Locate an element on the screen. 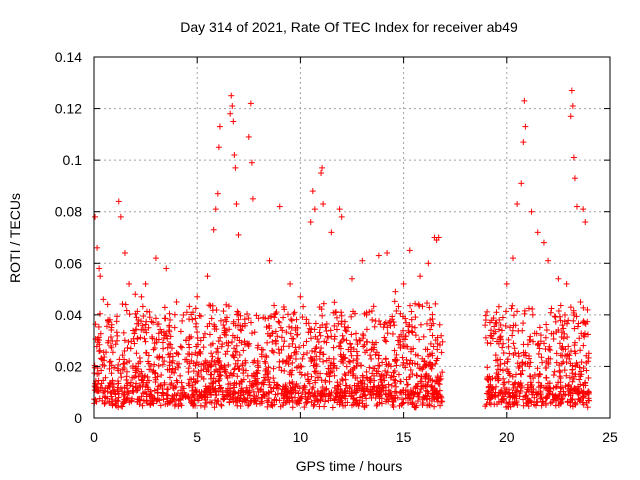  y-axis-label: ROTI / TECUs is located at coordinates (15, 238).